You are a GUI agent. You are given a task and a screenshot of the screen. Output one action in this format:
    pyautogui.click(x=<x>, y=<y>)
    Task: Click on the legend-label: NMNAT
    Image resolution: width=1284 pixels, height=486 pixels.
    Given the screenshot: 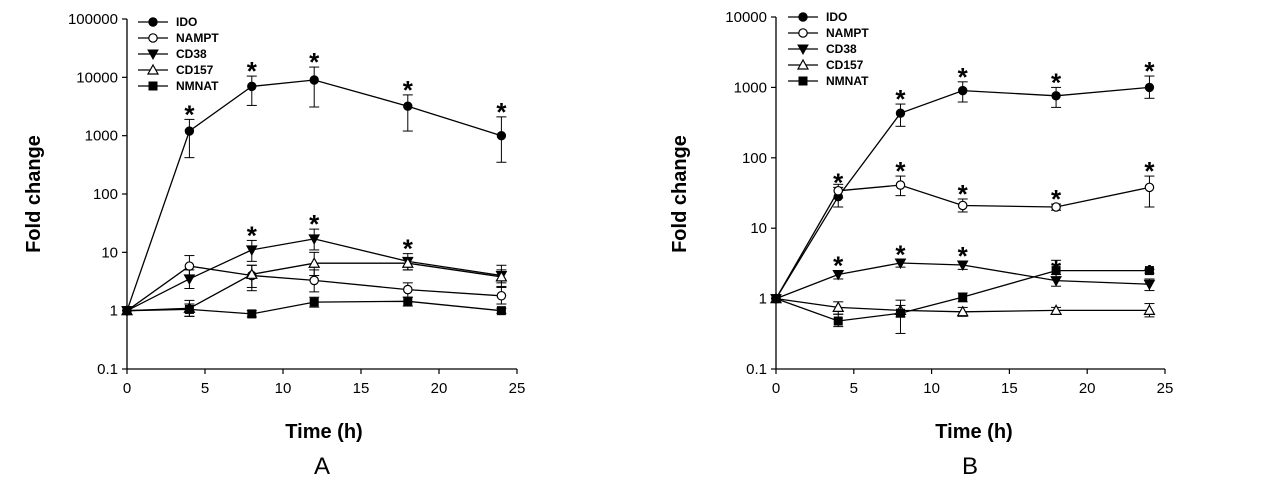 What is the action you would take?
    pyautogui.click(x=197, y=86)
    